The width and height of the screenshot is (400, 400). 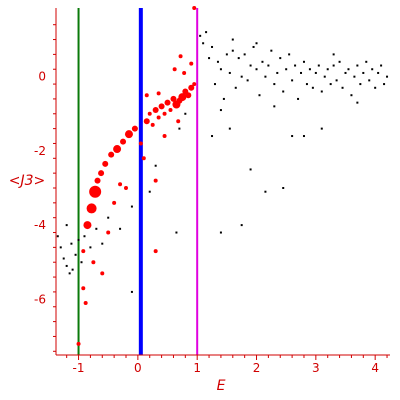 What do you see at coordinates (316, 368) in the screenshot?
I see `x-tick-label-4: 3` at bounding box center [316, 368].